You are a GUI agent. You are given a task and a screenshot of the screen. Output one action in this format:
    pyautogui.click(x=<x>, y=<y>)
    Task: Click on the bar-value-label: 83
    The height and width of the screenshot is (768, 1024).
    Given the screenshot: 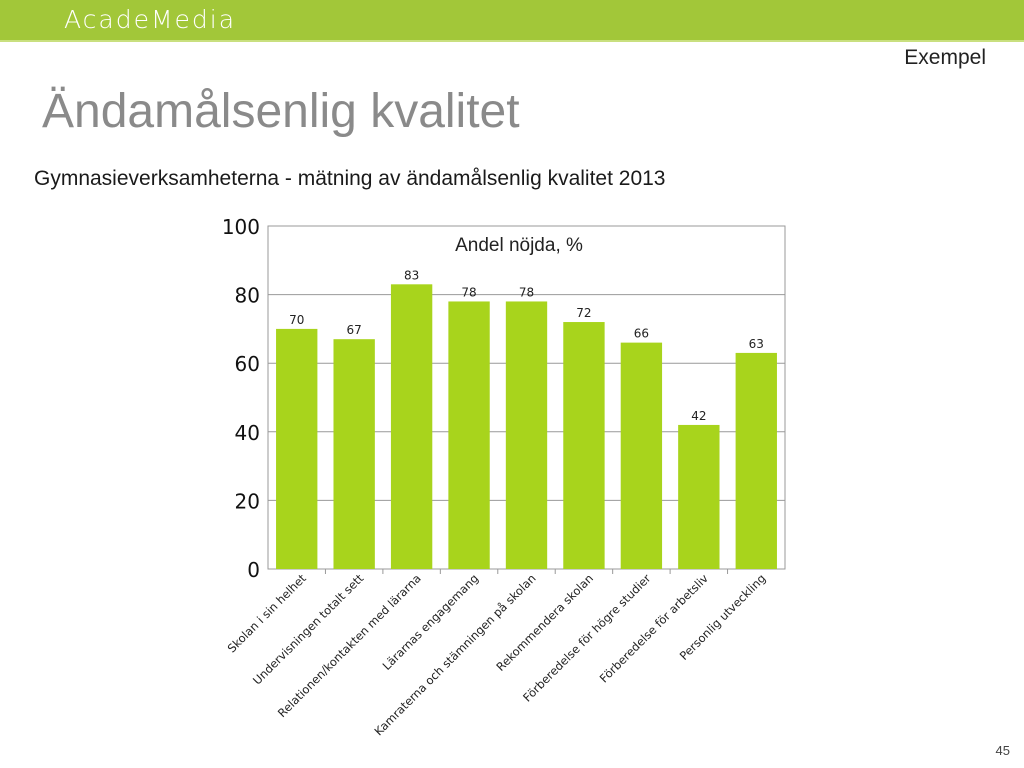 What is the action you would take?
    pyautogui.click(x=411, y=275)
    